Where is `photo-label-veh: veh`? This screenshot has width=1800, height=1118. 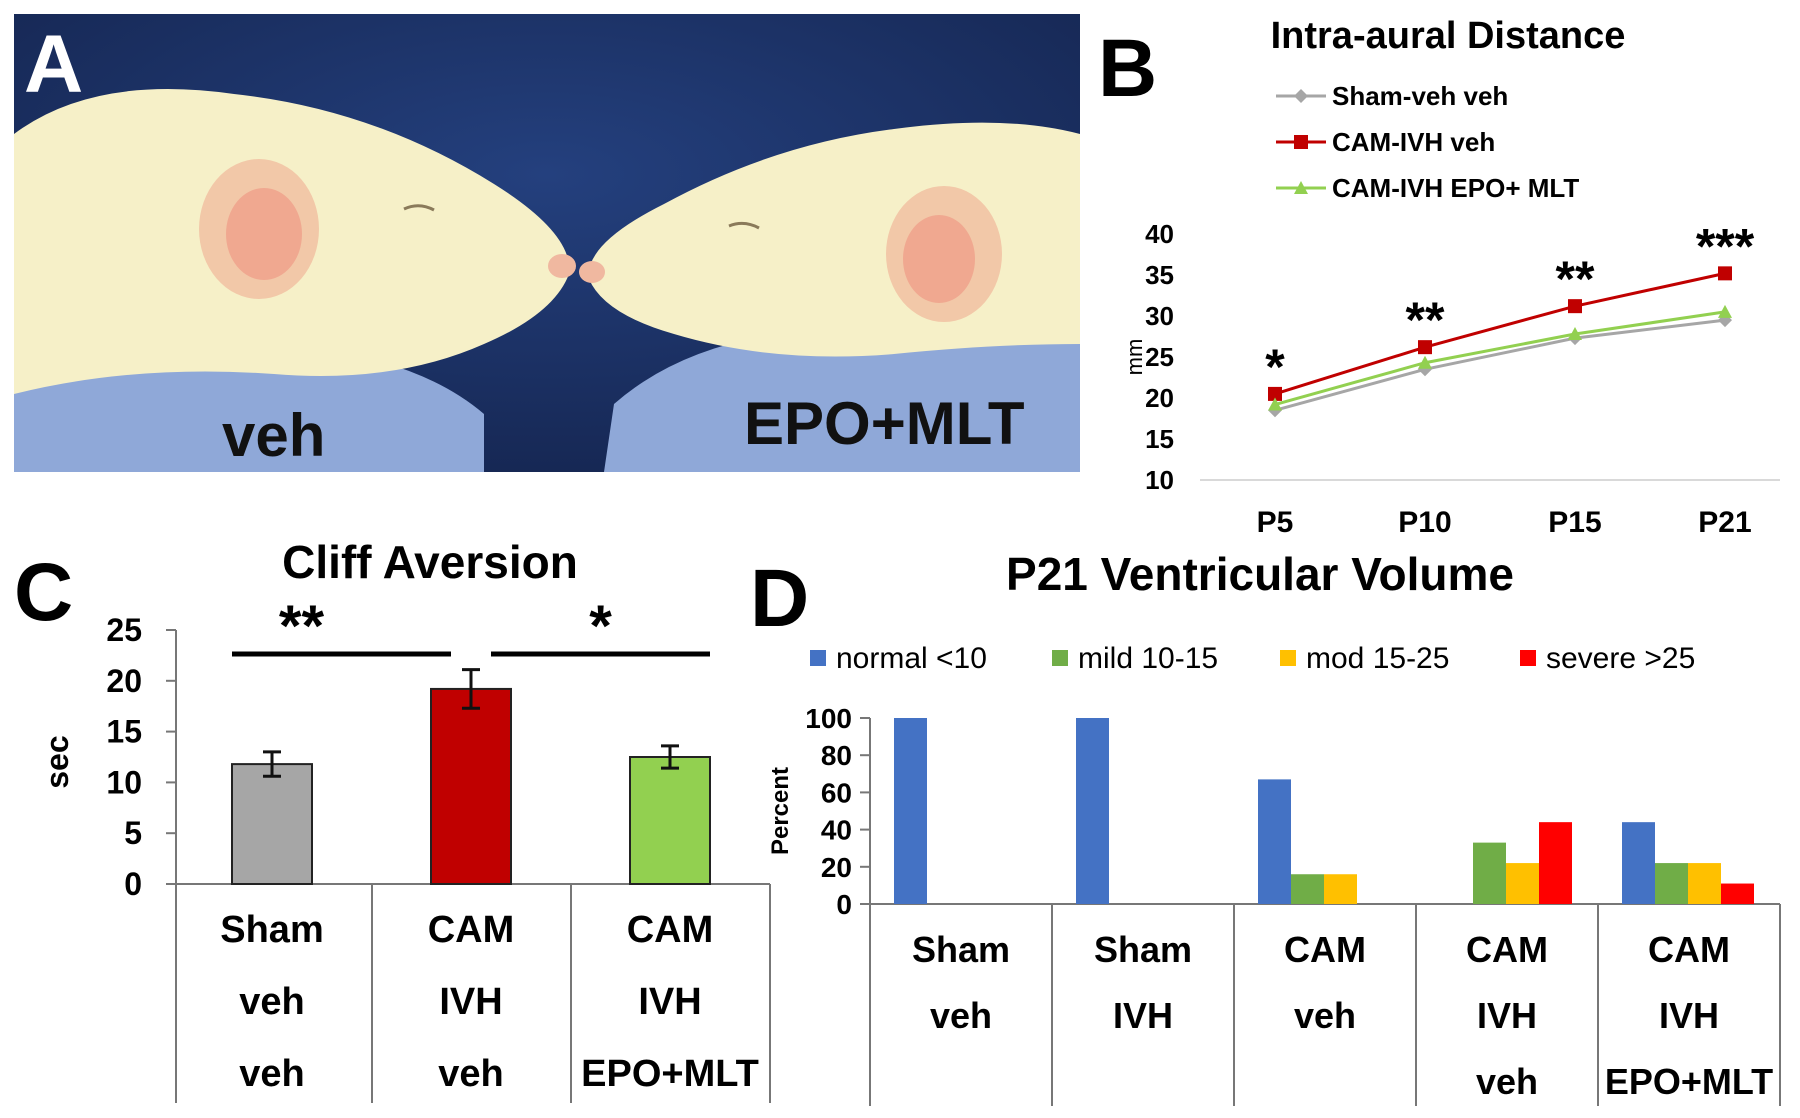
photo-label-veh: veh is located at coordinates (273, 435).